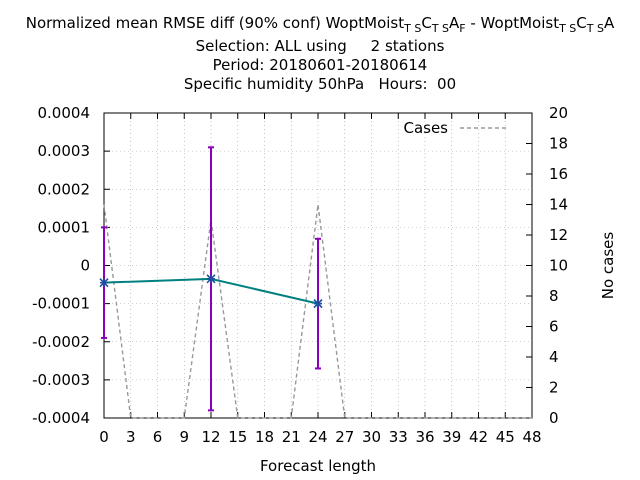 The image size is (640, 480). I want to click on chart-subtitle-selection: Selection: ALL using 2 stations, so click(320, 46).